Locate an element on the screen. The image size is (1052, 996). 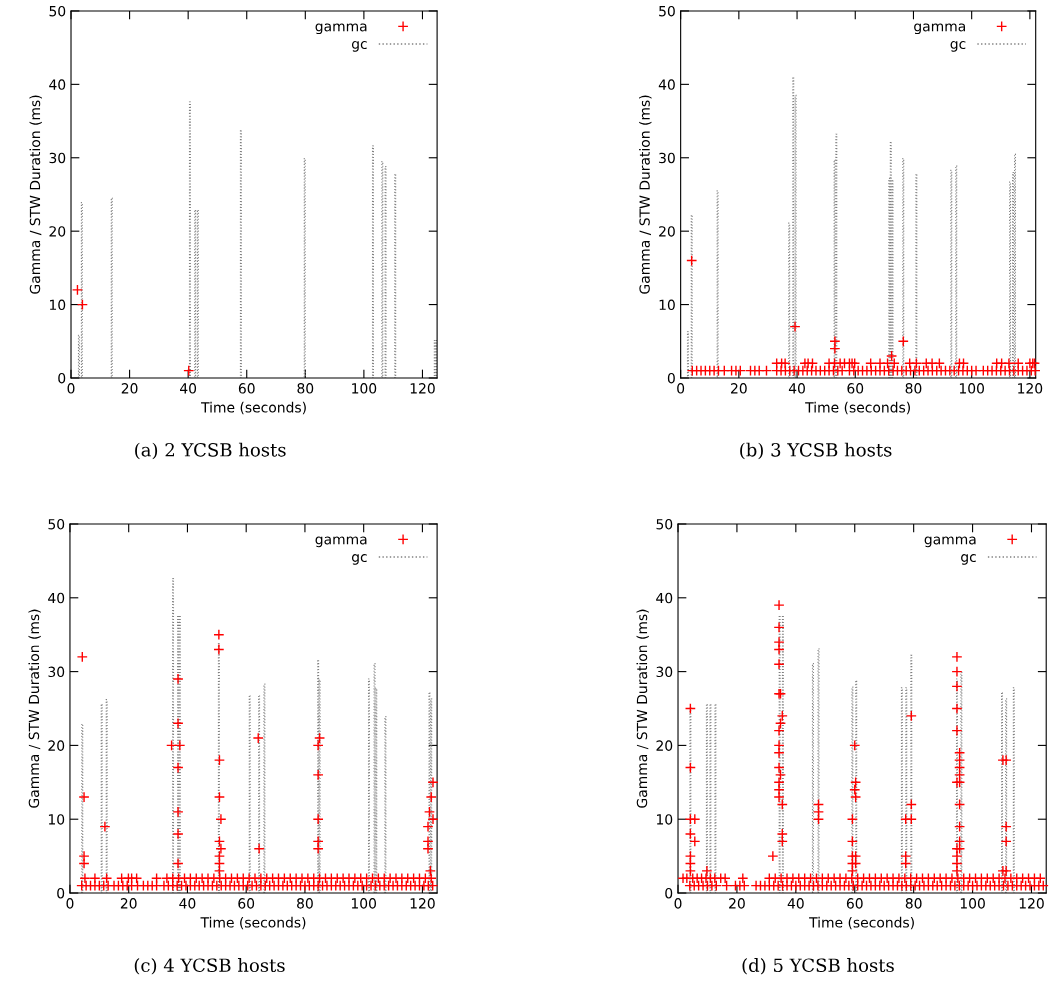
text: (c) 4 YCSB hosts is located at coordinates (209, 966).